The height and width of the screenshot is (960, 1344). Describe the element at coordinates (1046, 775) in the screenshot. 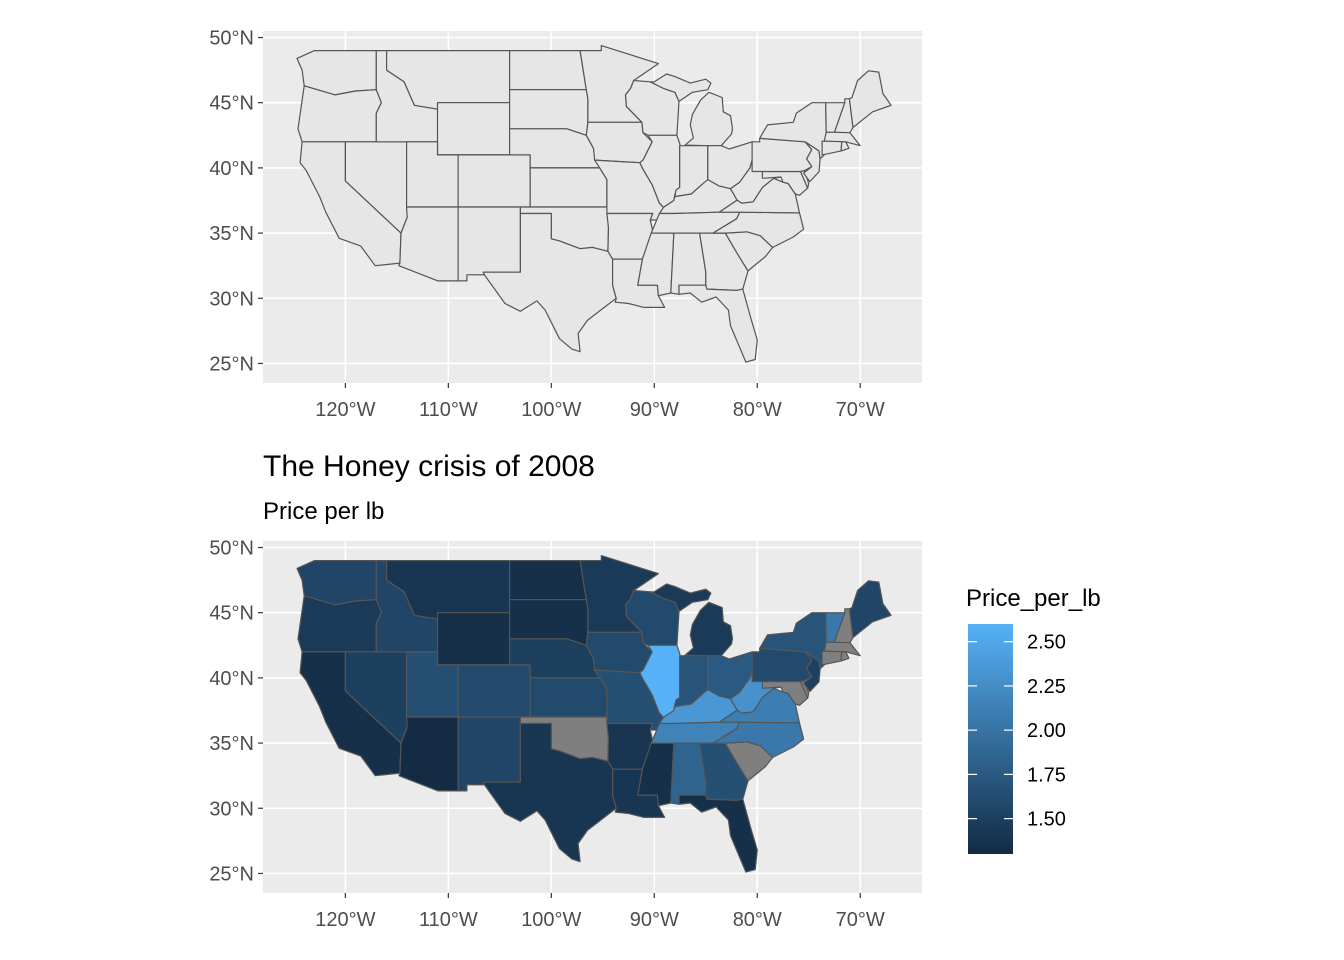

I see `legend-tick-label: 1.75` at that location.